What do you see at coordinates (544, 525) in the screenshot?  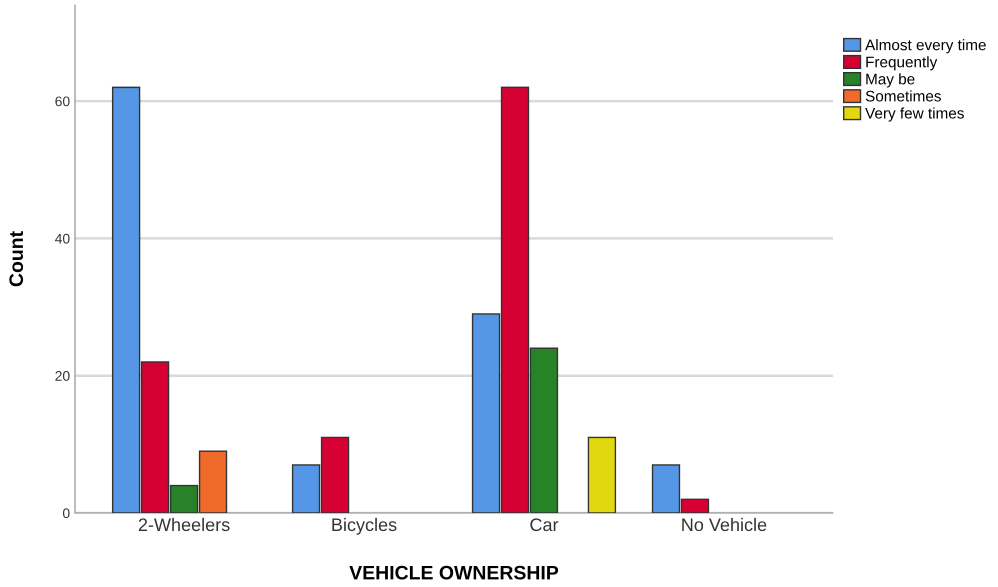 I see `x-tick-label: Car` at bounding box center [544, 525].